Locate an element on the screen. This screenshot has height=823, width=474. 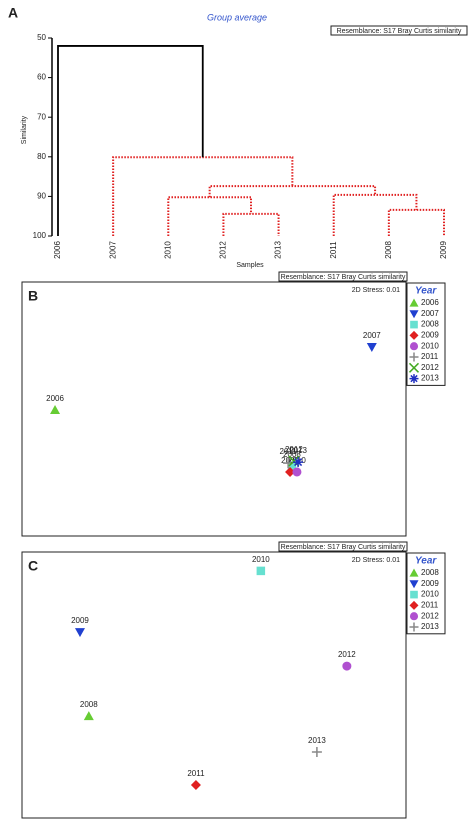
y-tick-label: 70 is located at coordinates (41, 116).